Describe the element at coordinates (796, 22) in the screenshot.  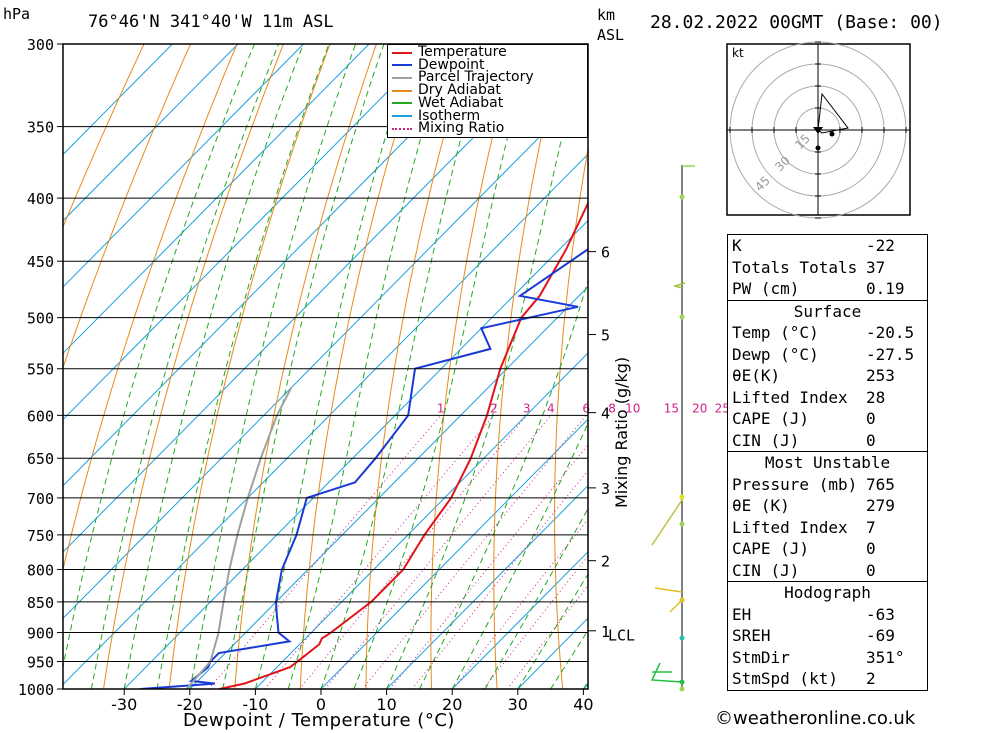
I see `datetime-title: 28.02.2022 00GMT (Base: 00)` at that location.